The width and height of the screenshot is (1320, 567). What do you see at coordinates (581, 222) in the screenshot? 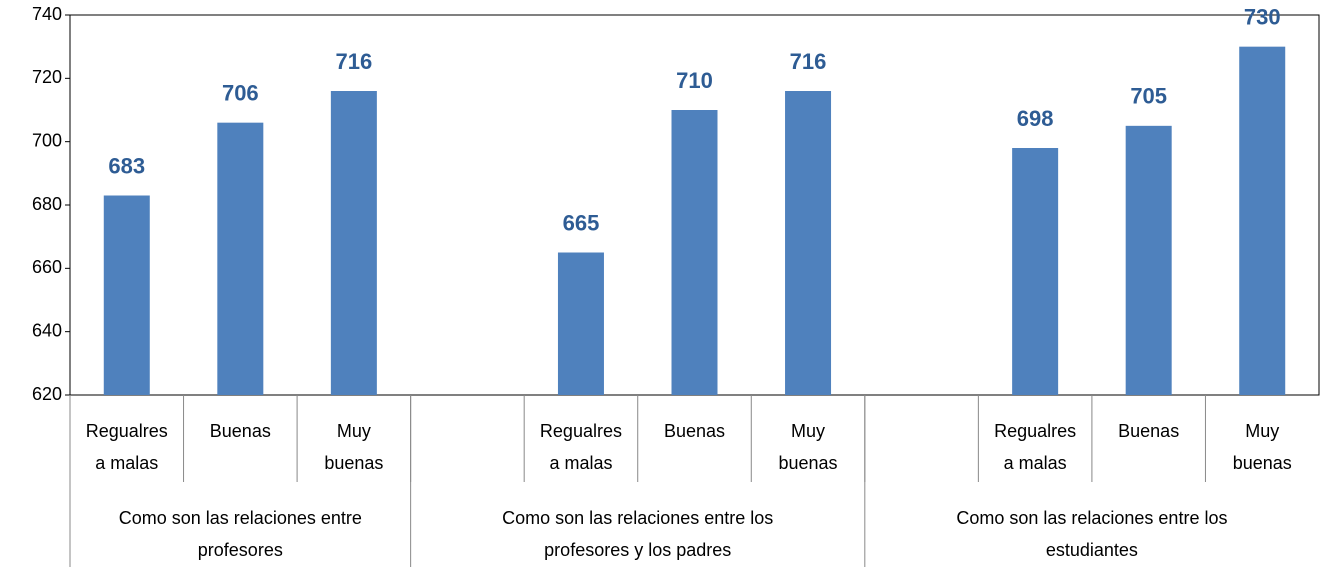
I see `data-label: 665` at bounding box center [581, 222].